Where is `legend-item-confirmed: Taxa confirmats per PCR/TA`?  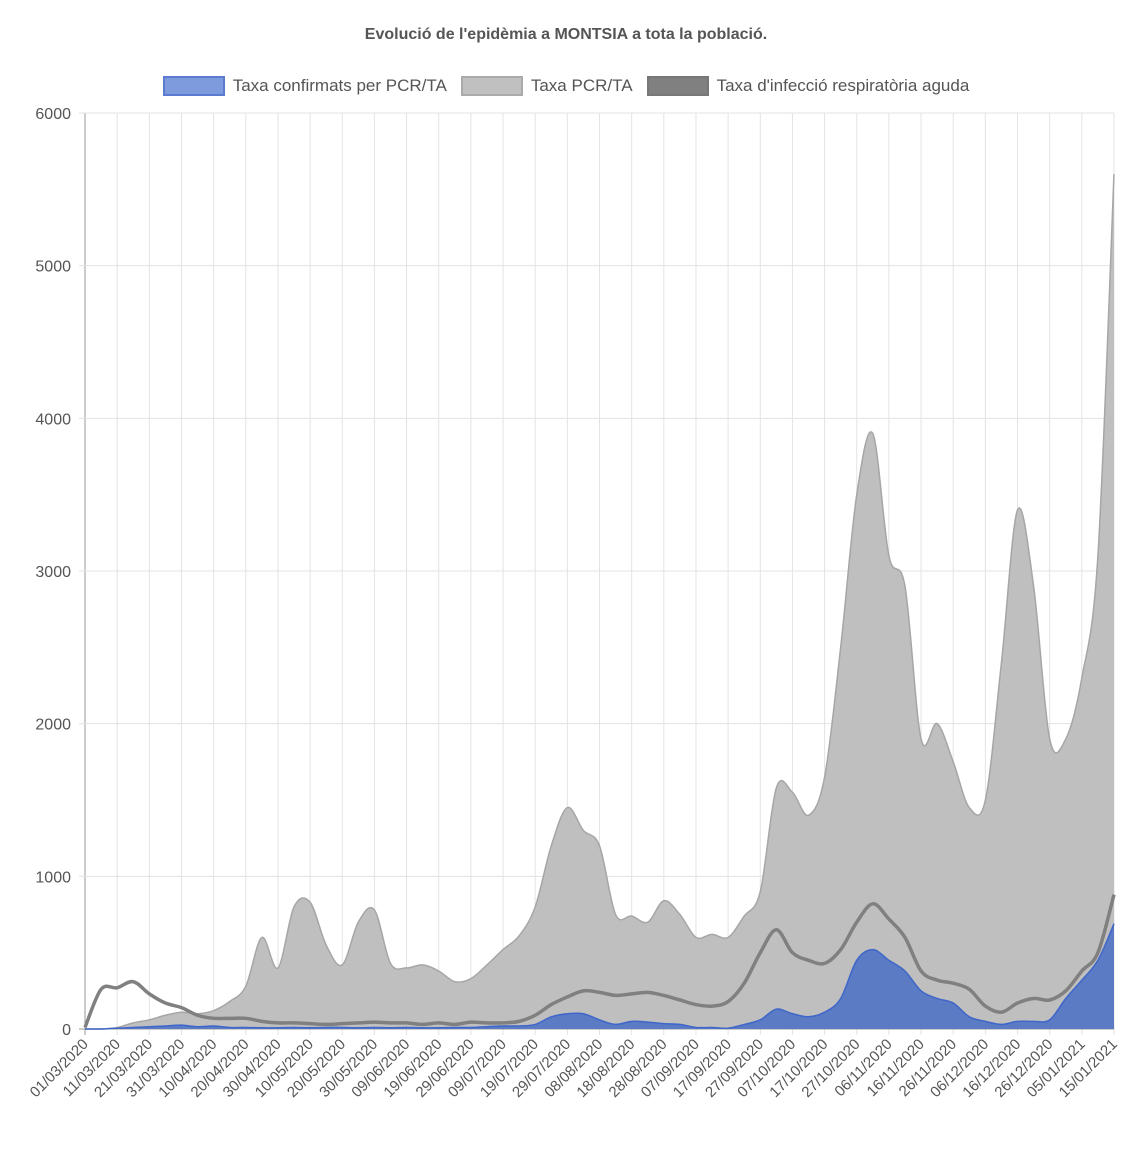 legend-item-confirmed: Taxa confirmats per PCR/TA is located at coordinates (304, 86).